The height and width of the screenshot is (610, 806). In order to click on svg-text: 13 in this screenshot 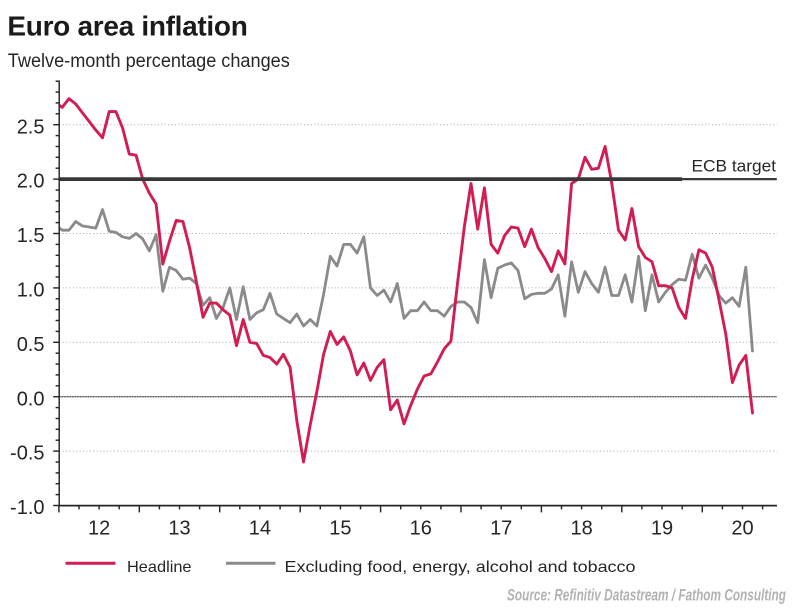, I will do `click(179, 529)`.